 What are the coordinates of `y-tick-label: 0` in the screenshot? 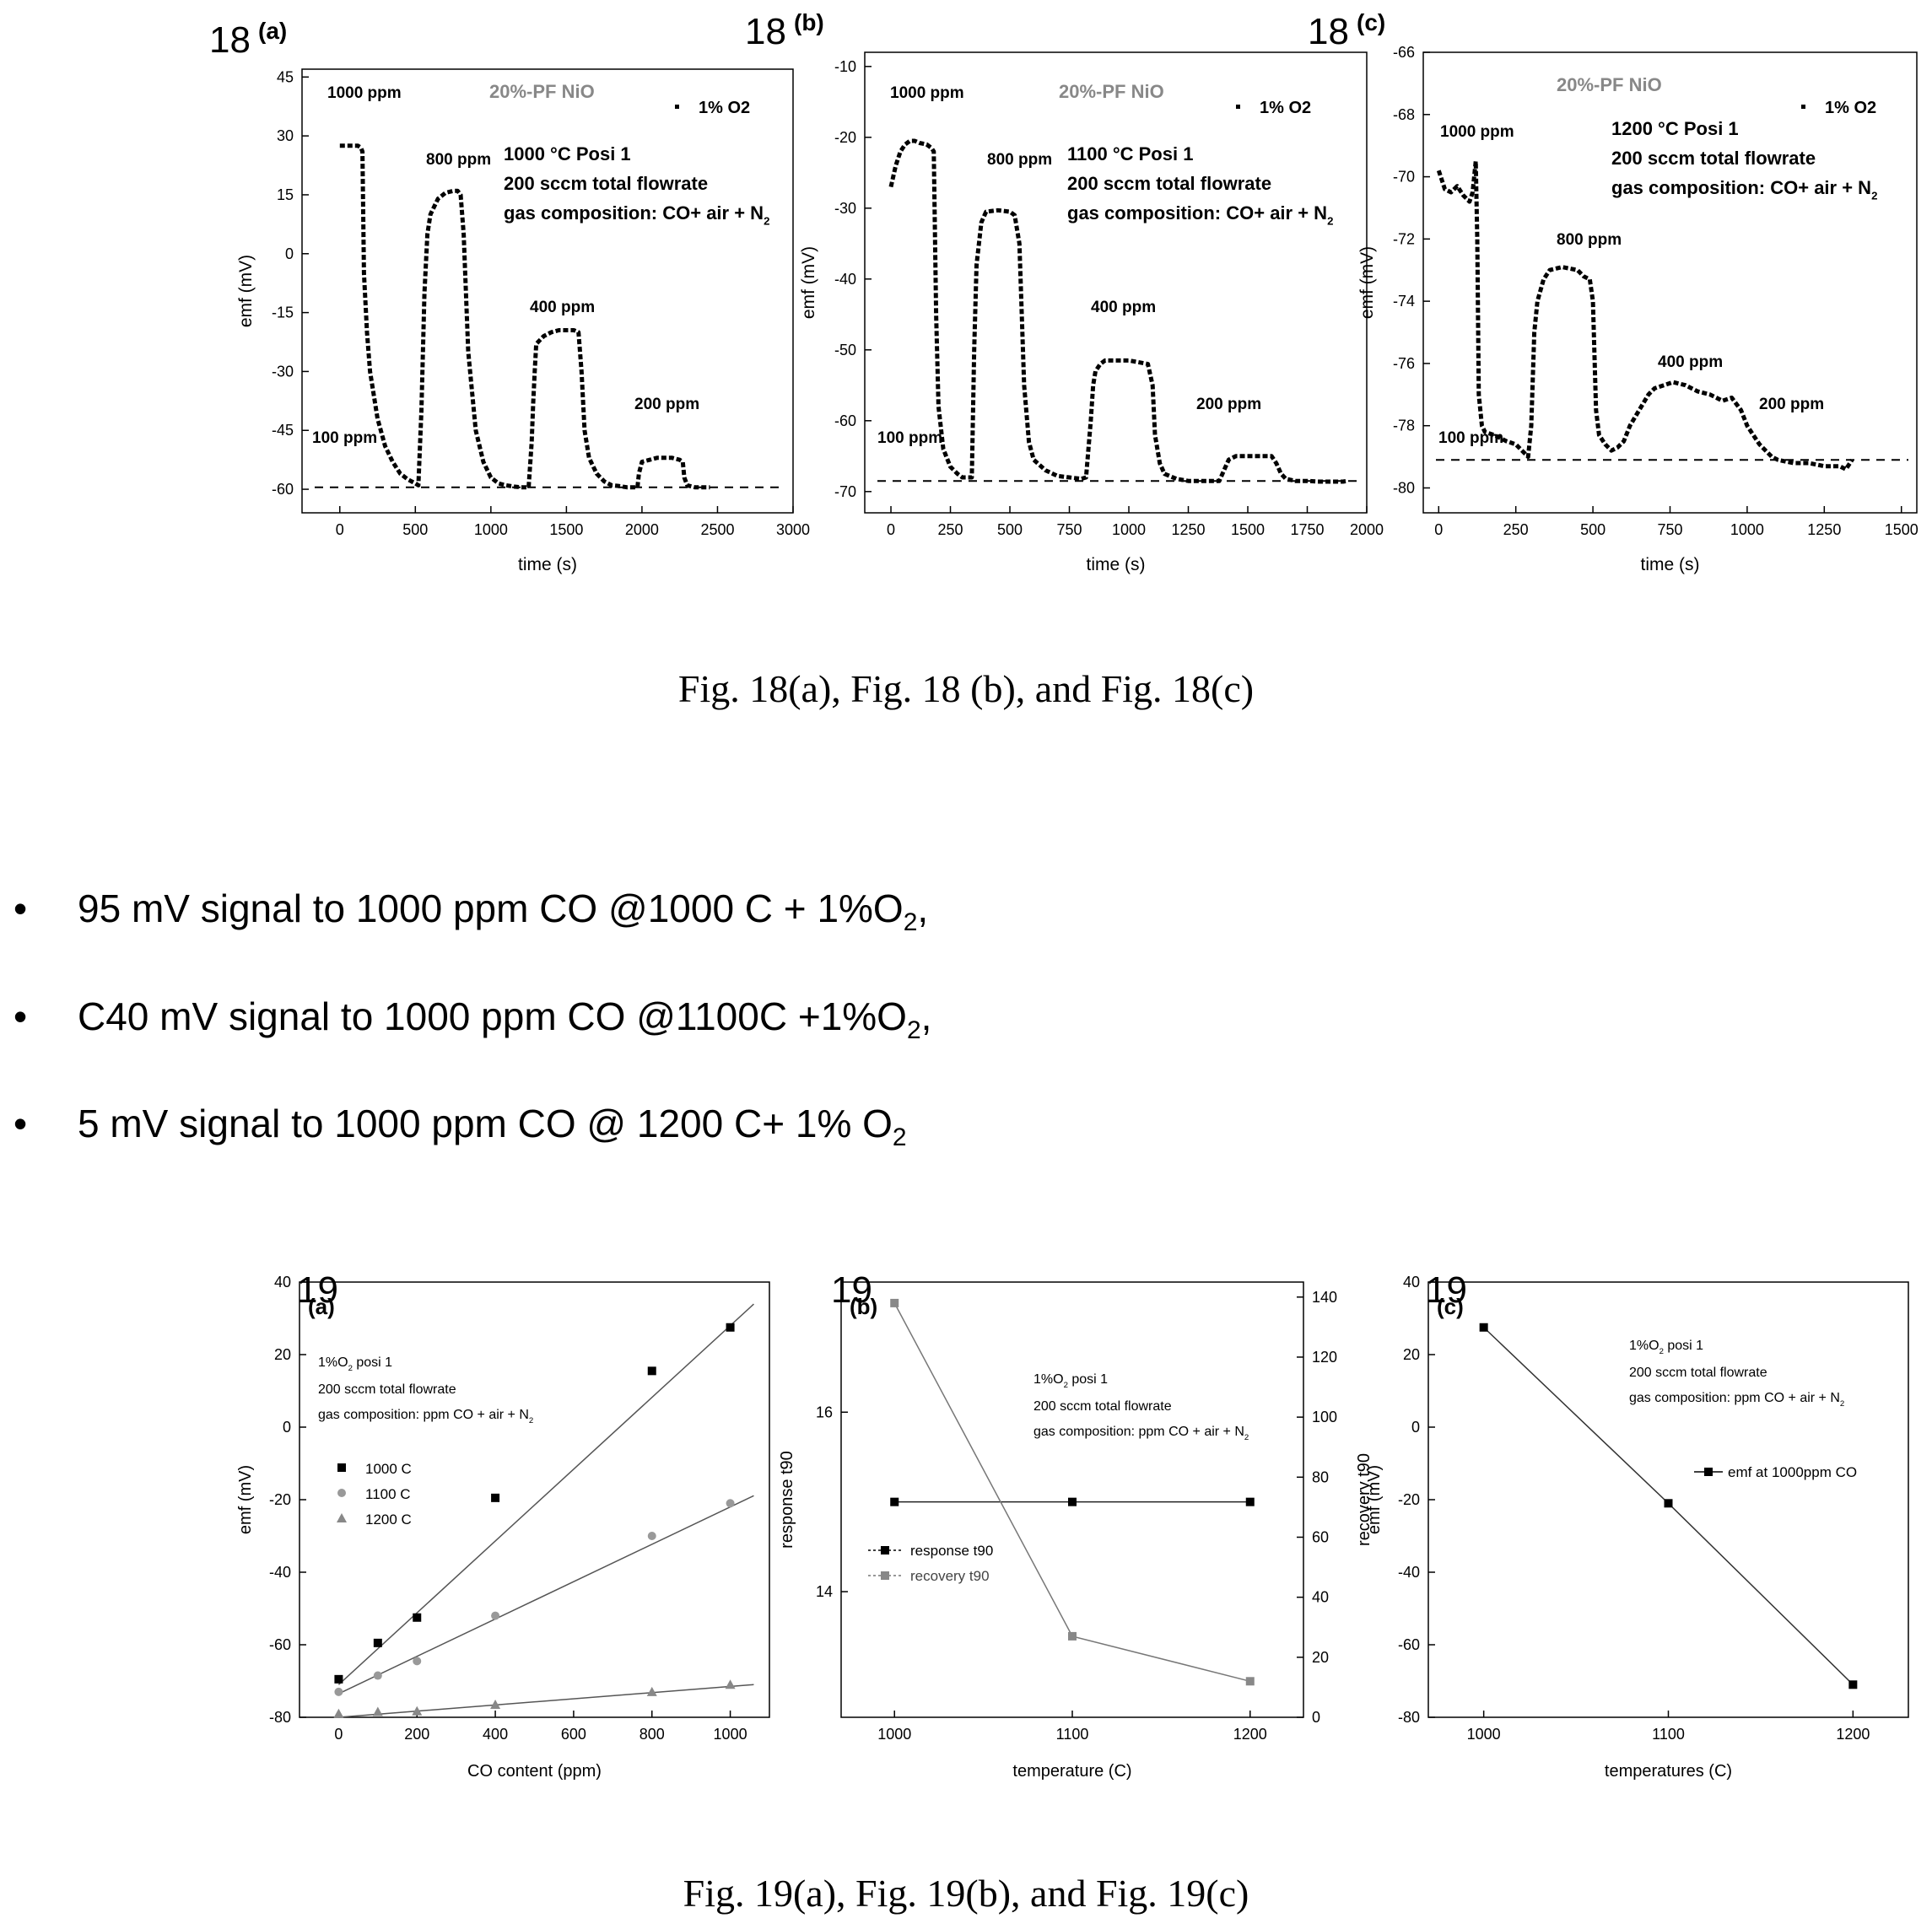 It's located at (289, 253).